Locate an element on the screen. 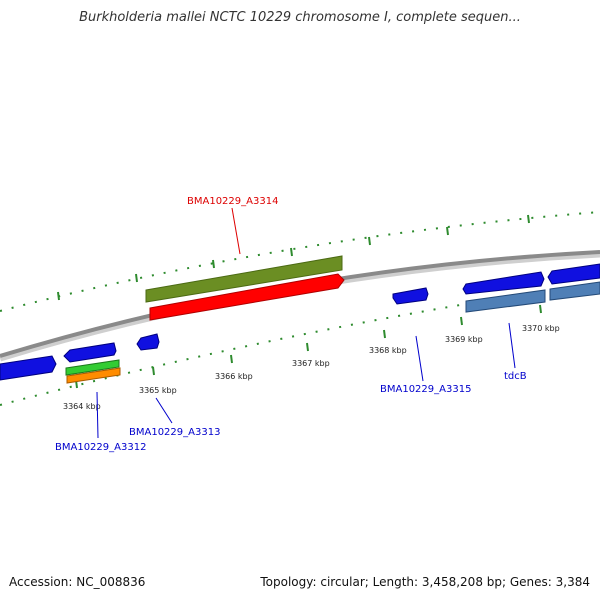 Image resolution: width=600 pixels, height=600 pixels. tick-label-3368: 3368 kbp is located at coordinates (388, 350).